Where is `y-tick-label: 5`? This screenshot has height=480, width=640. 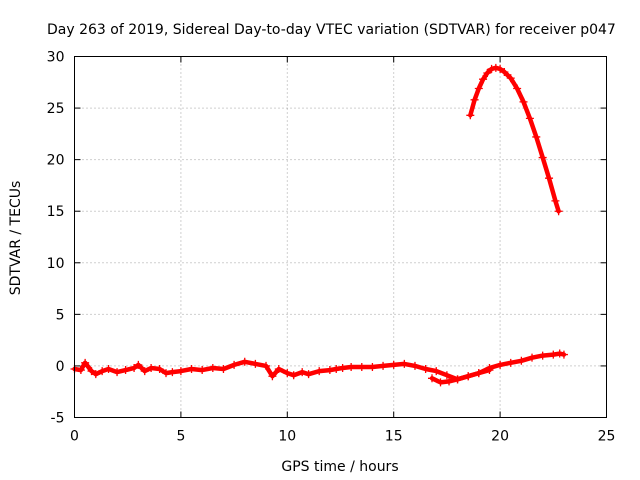
y-tick-label: 5 is located at coordinates (60, 315).